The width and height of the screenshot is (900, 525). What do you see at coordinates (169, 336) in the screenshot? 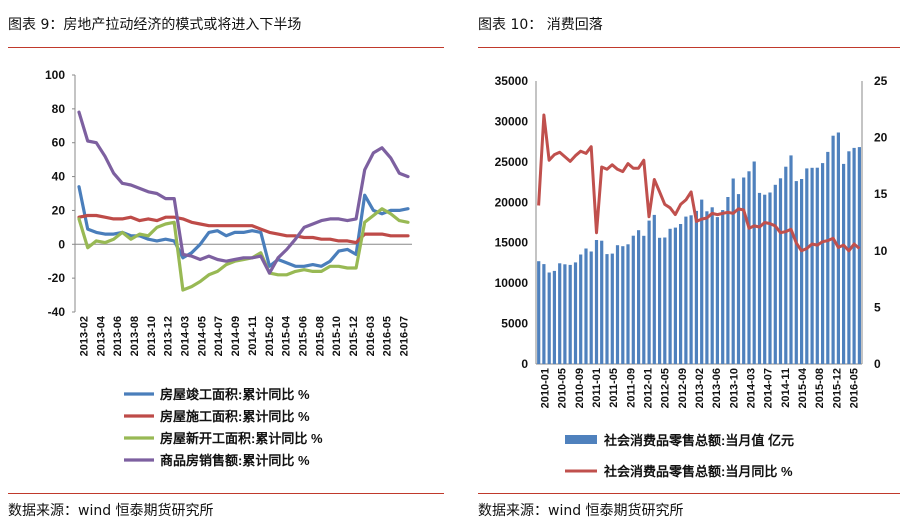
I see `x-tick-label: 2013-12` at bounding box center [169, 336].